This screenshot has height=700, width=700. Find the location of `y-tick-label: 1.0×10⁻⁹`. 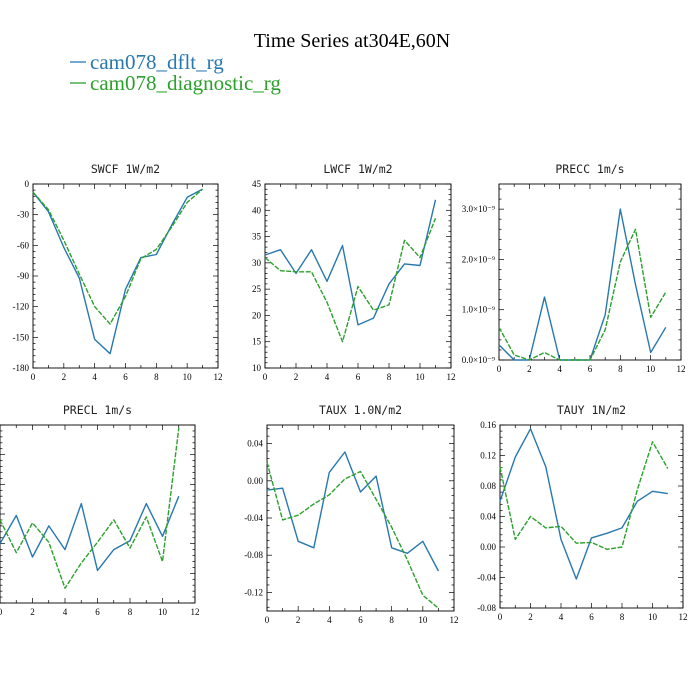

y-tick-label: 1.0×10⁻⁹ is located at coordinates (478, 310).